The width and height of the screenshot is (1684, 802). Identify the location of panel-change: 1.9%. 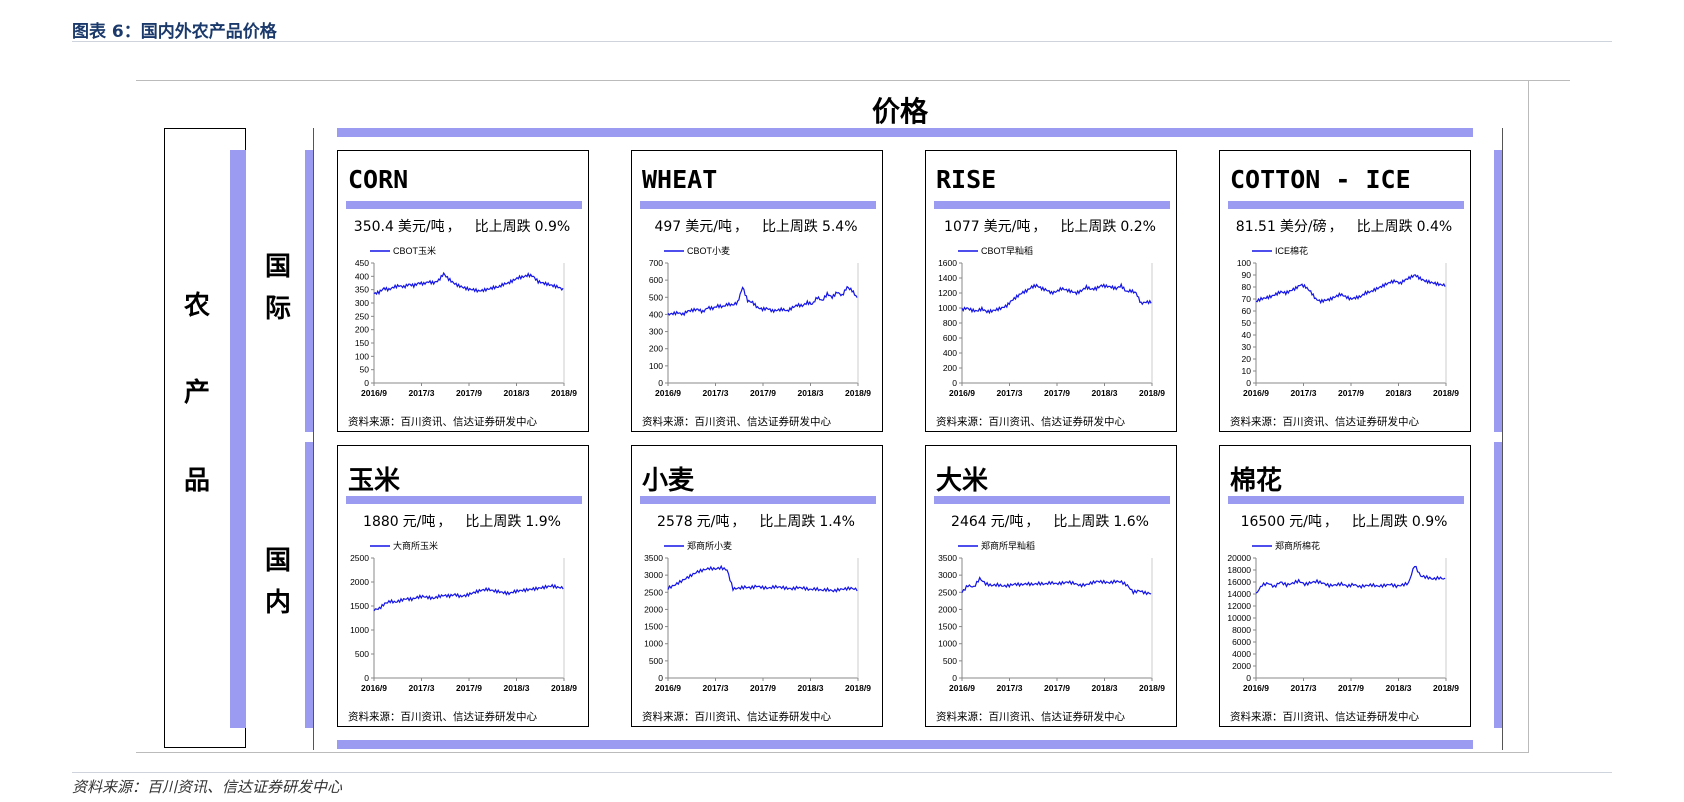
(543, 522).